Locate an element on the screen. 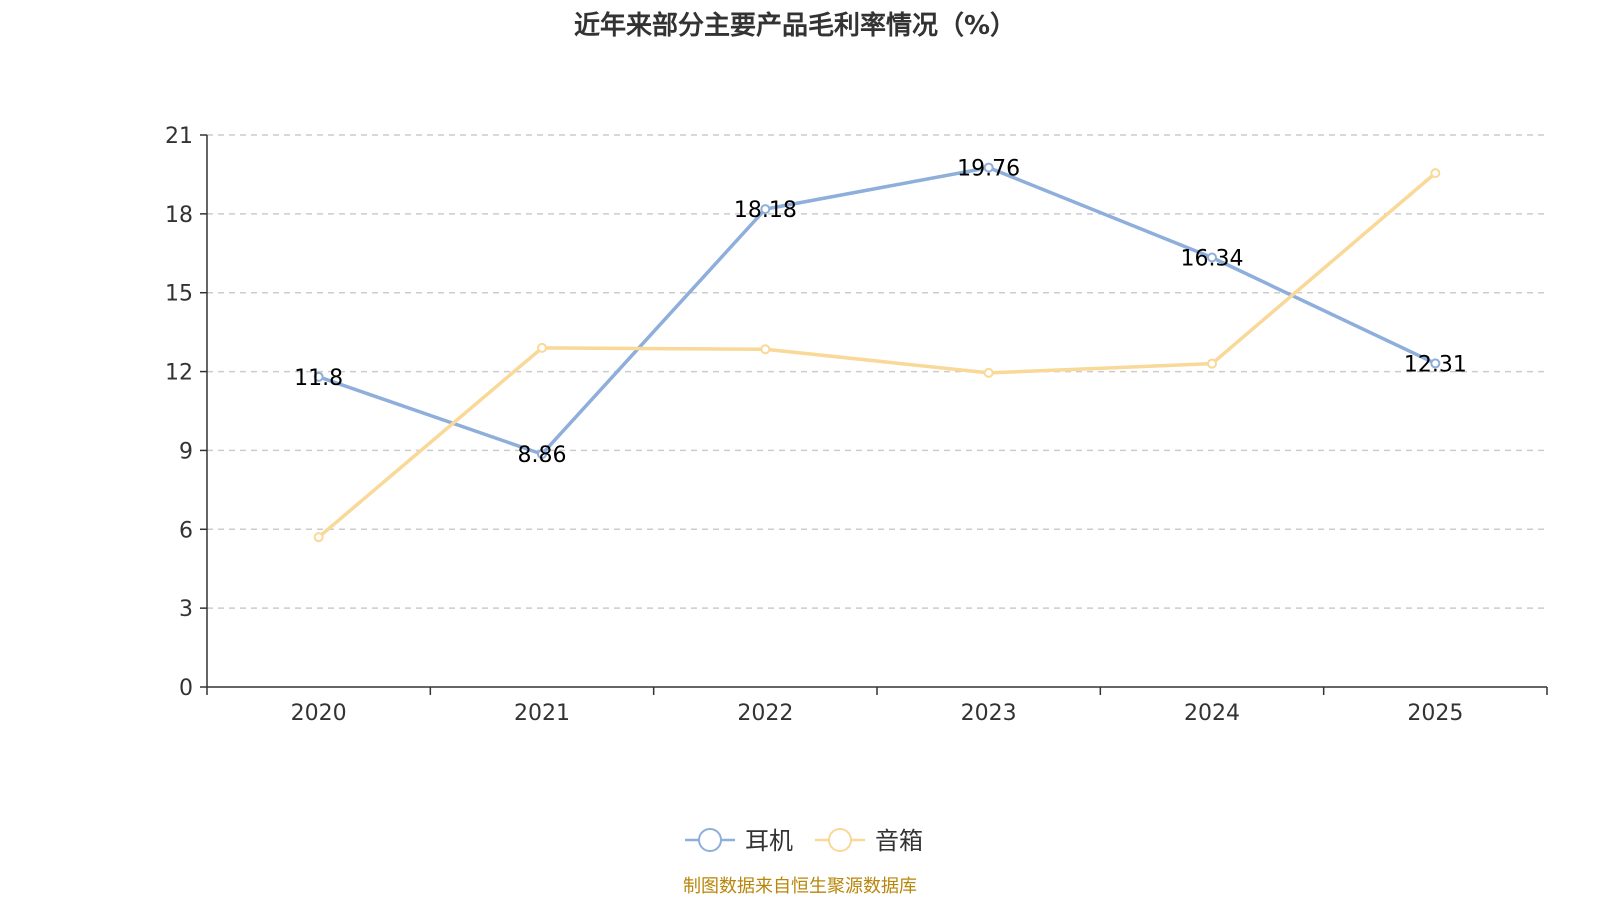 Image resolution: width=1600 pixels, height=900 pixels. data-label: 16.34 is located at coordinates (1212, 258).